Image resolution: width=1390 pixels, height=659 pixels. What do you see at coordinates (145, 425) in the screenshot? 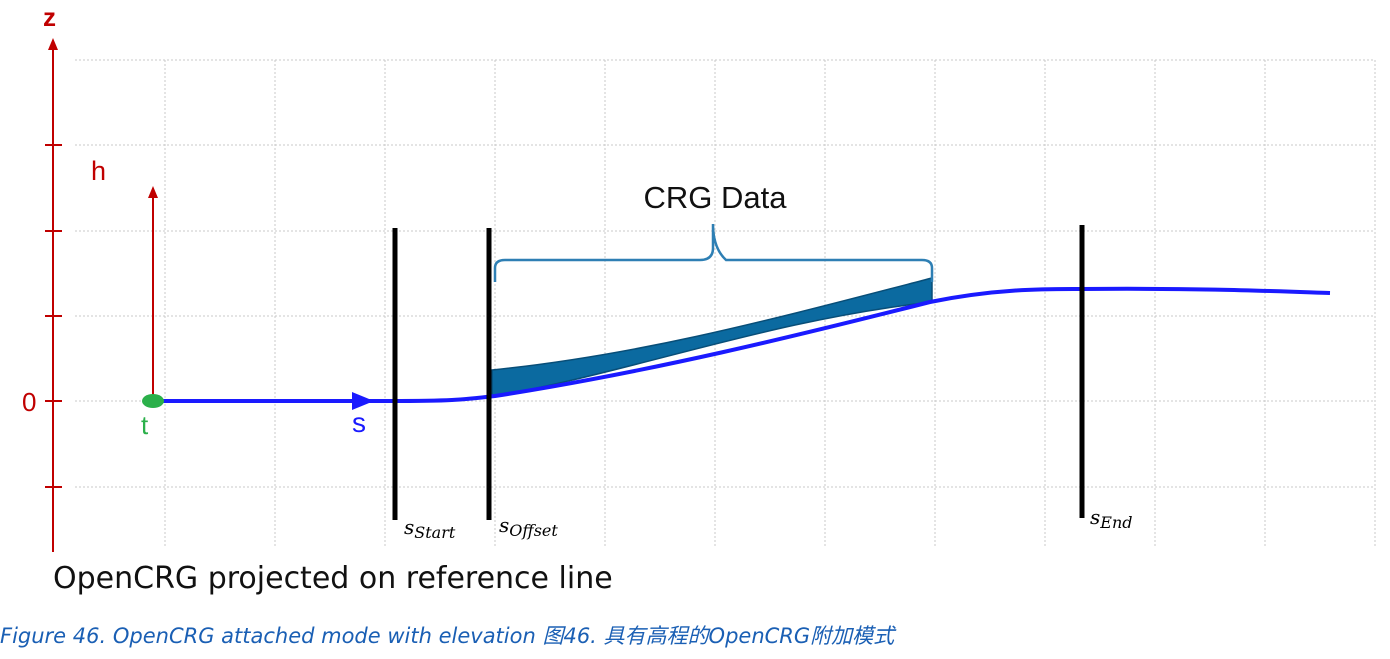
I see `t-label: t` at bounding box center [145, 425].